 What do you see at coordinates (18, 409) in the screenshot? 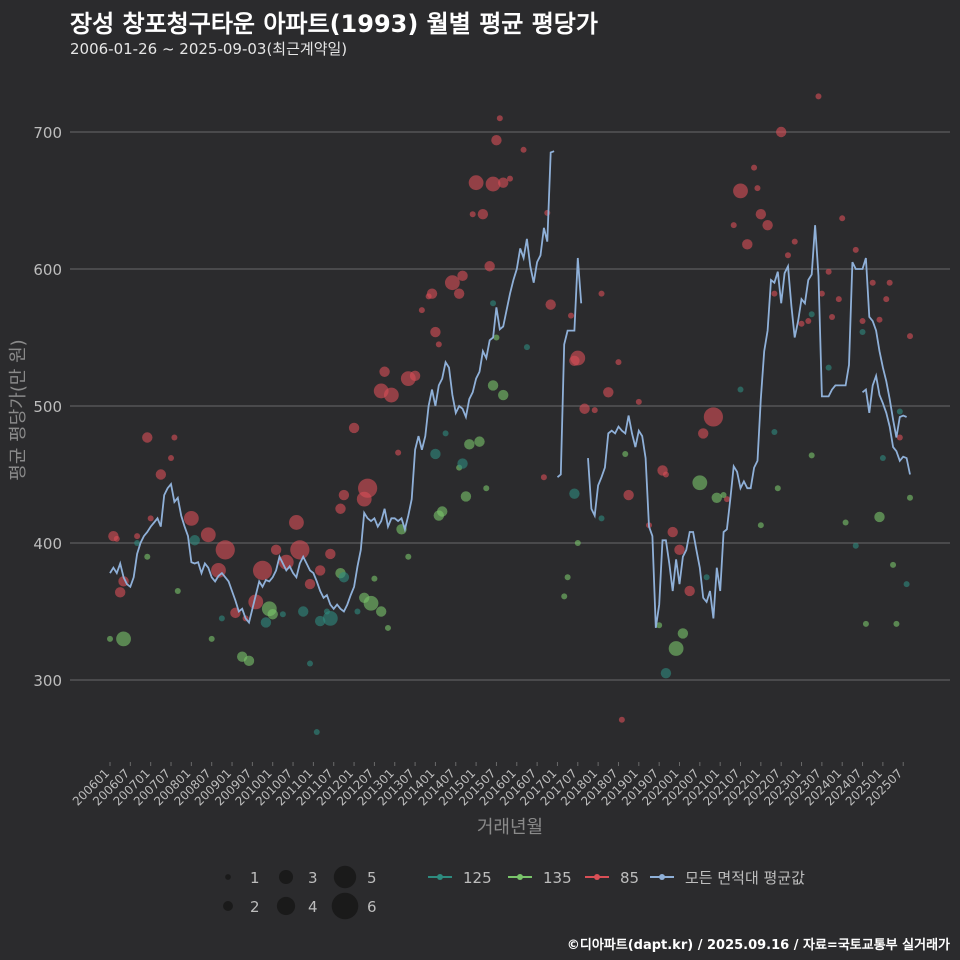
I see `y-axis-label: 평균 평당가(만 원)` at bounding box center [18, 409].